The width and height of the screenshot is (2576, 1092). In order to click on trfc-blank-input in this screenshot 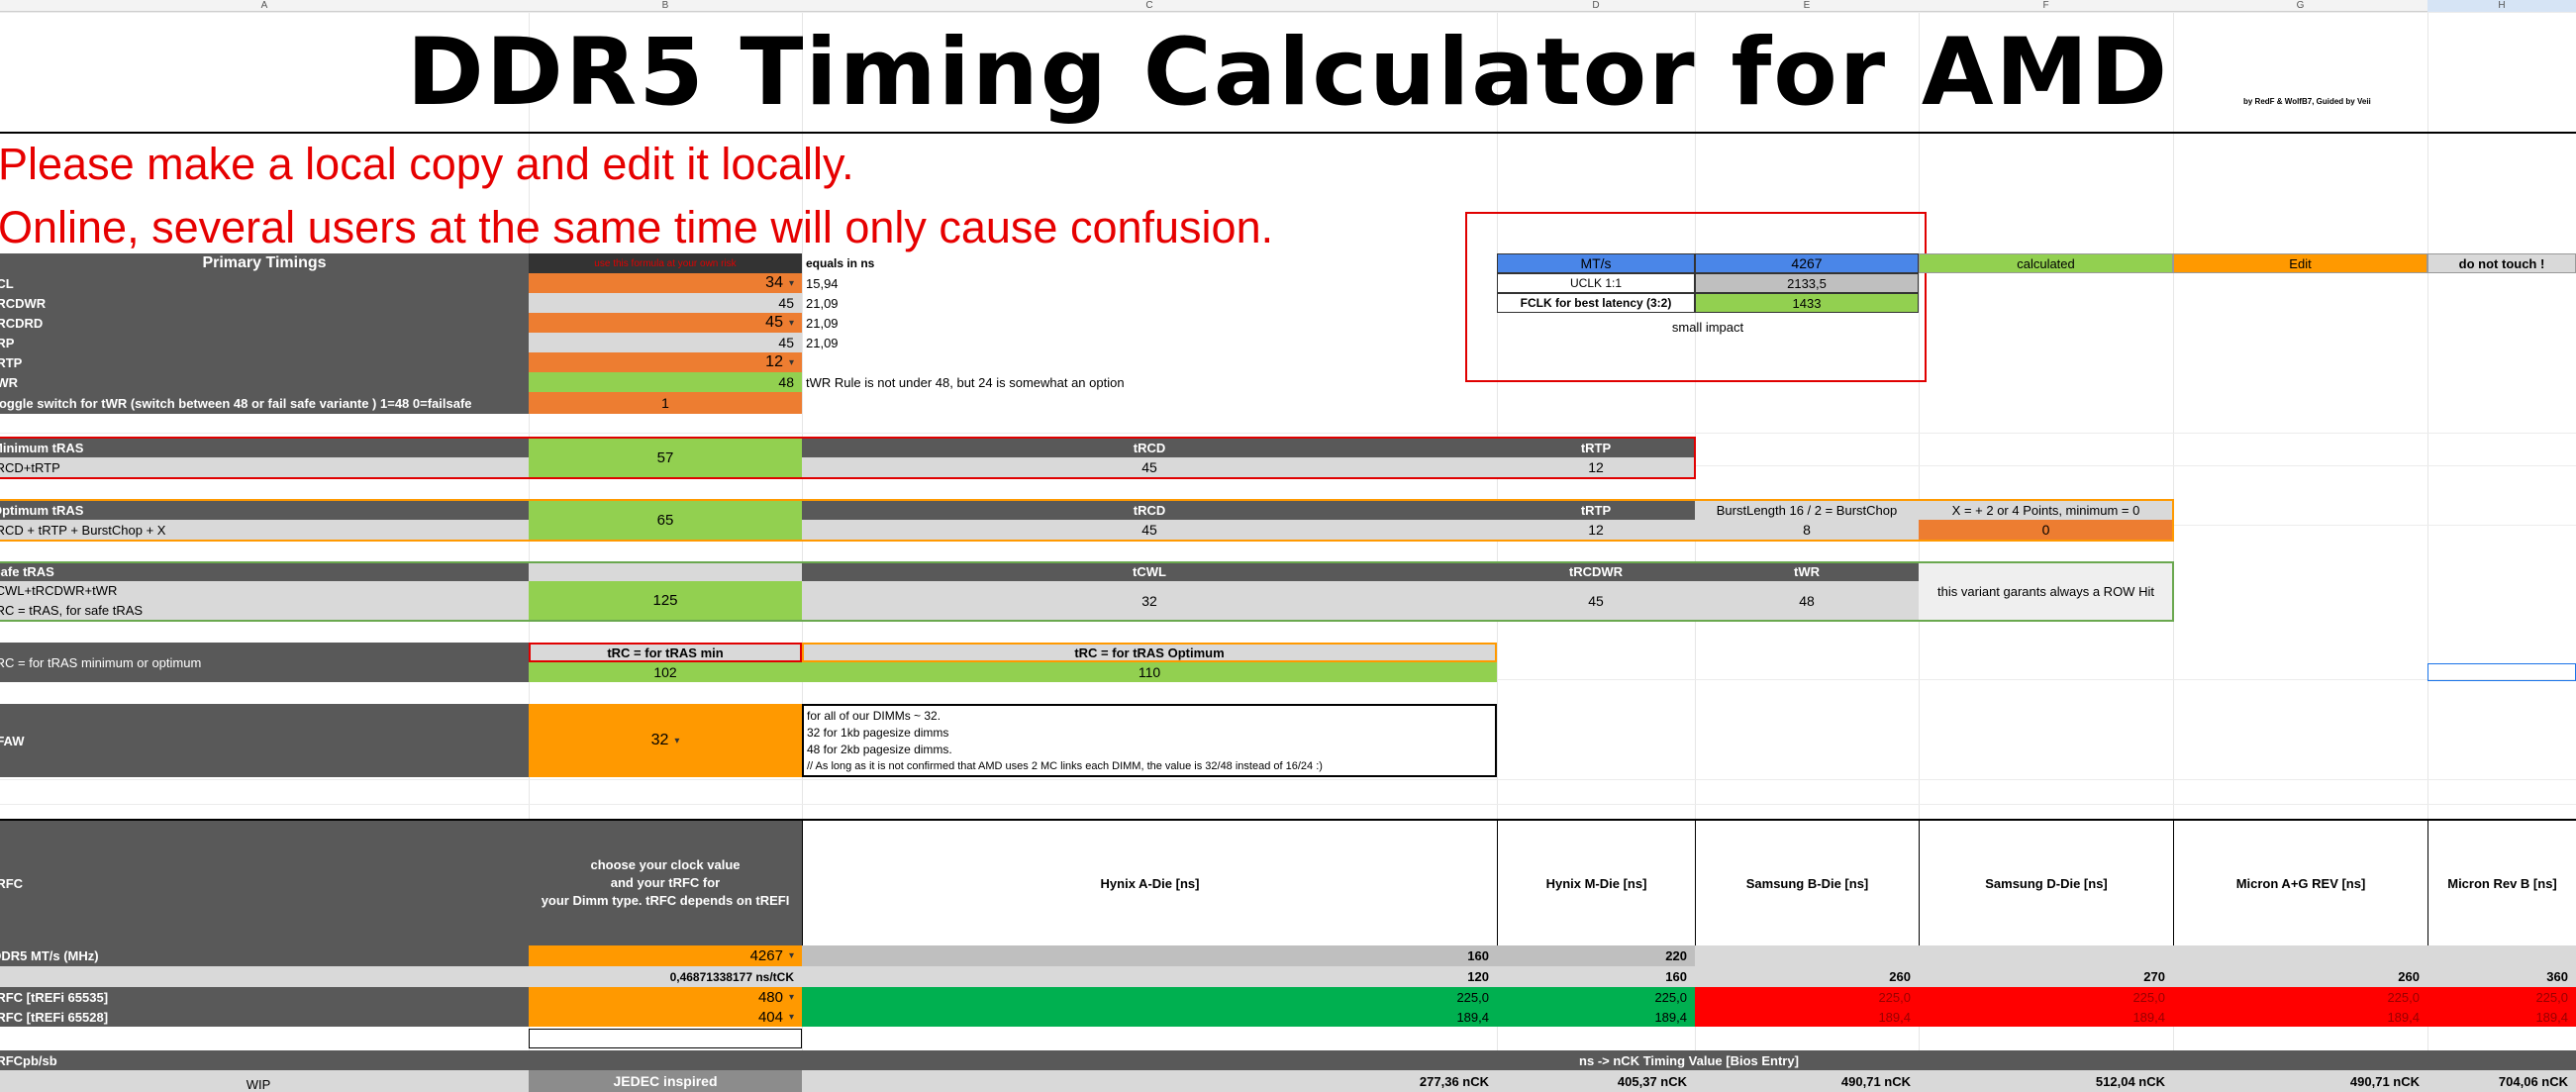, I will do `click(666, 1038)`.